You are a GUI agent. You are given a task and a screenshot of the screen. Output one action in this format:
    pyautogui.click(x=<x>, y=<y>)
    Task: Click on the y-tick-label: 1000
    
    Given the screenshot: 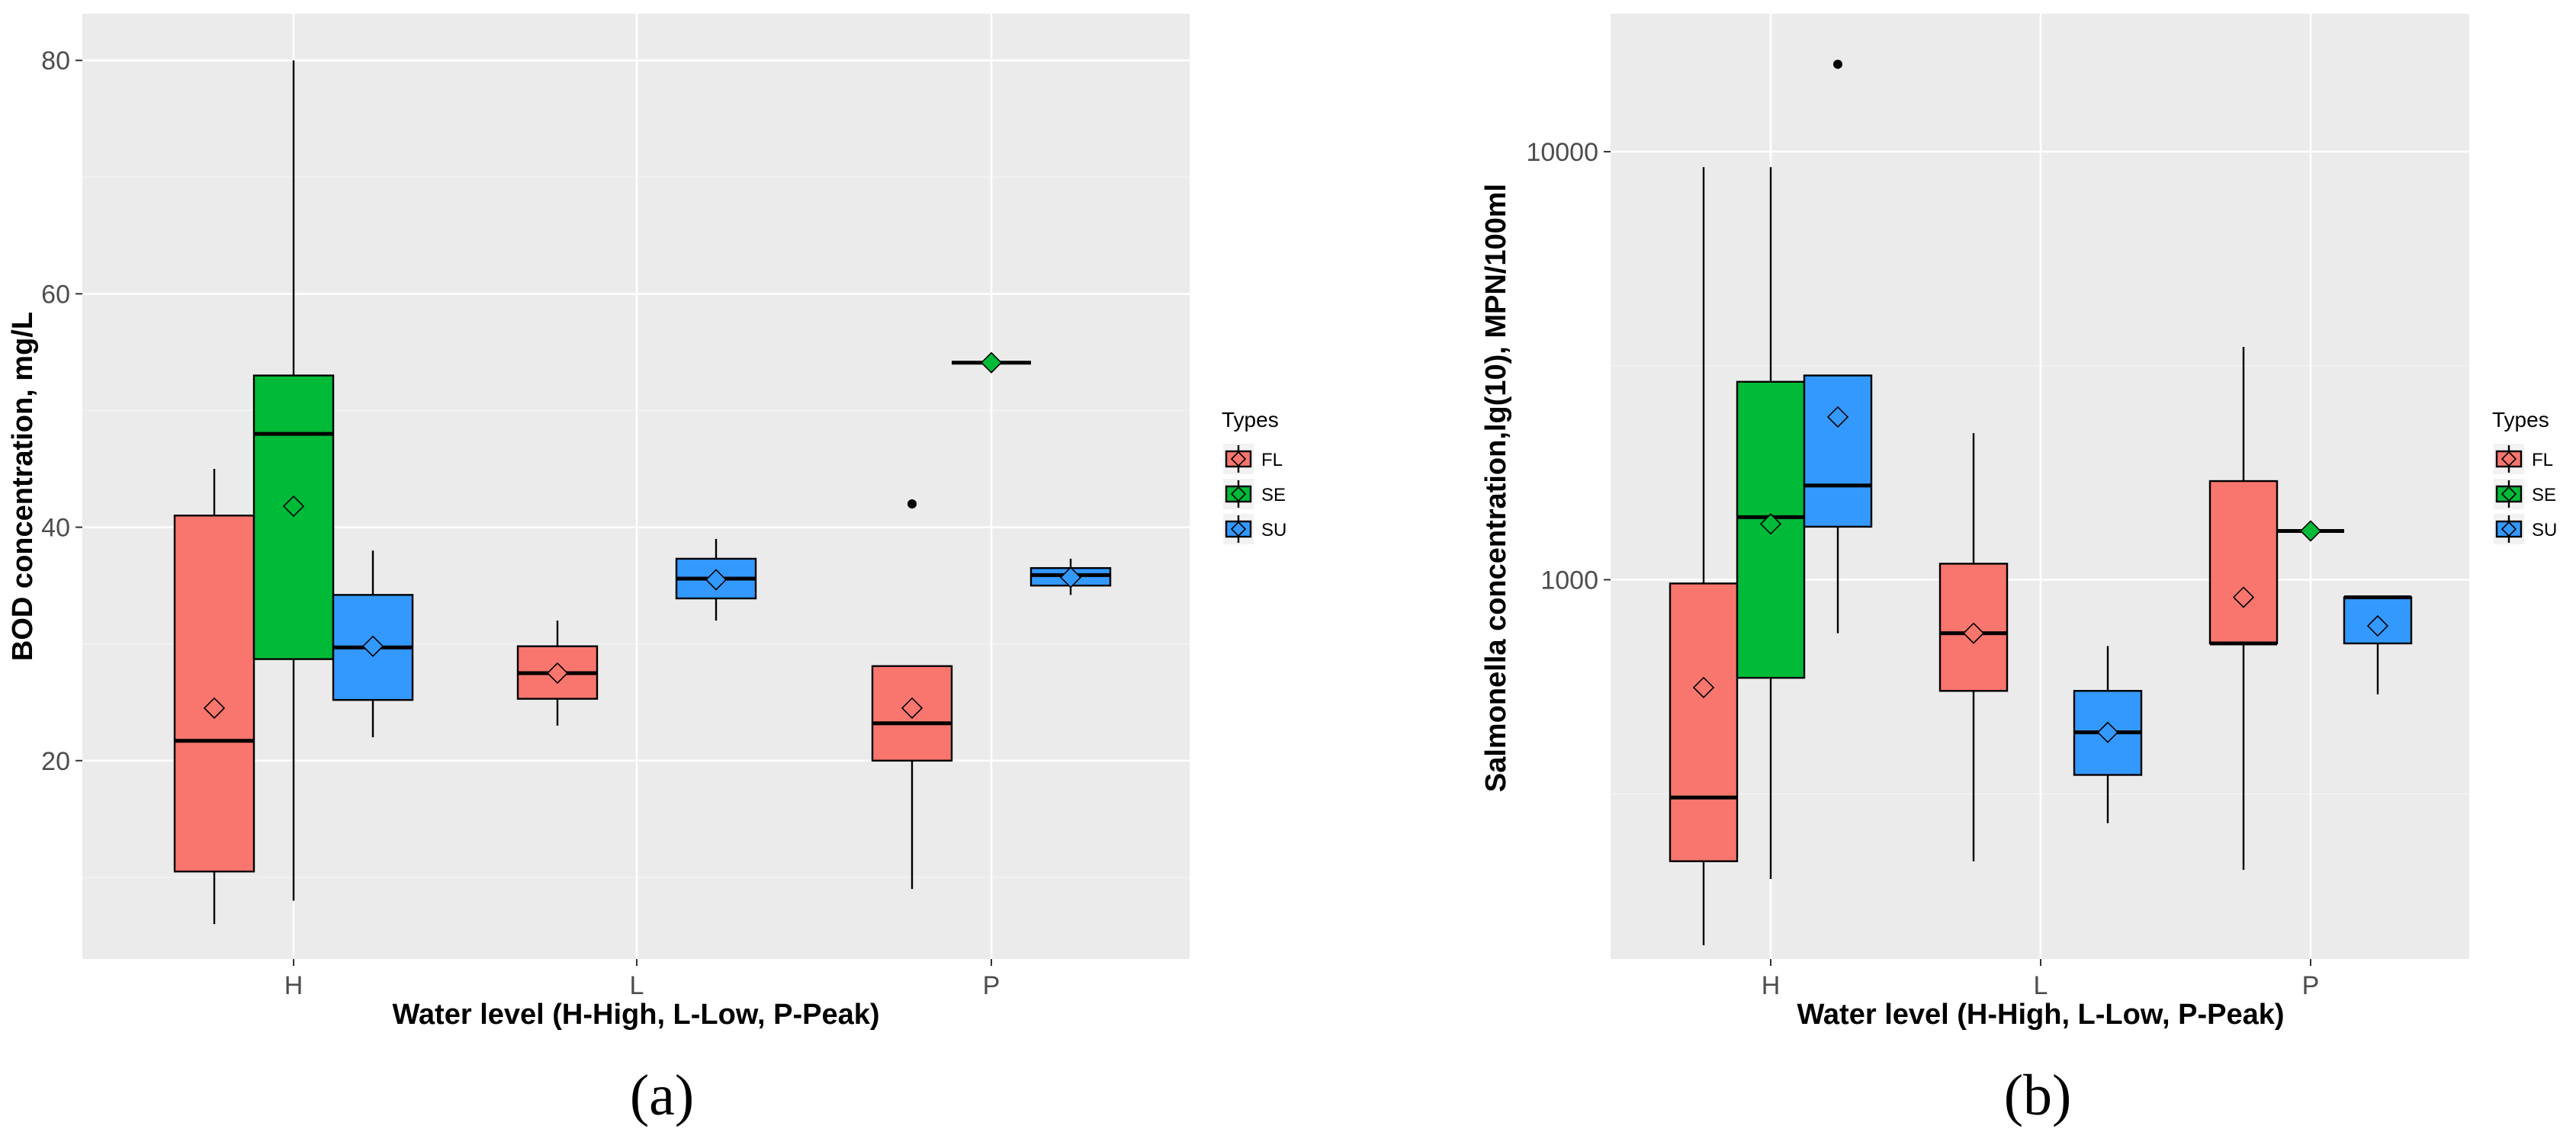 What is the action you would take?
    pyautogui.click(x=1569, y=581)
    